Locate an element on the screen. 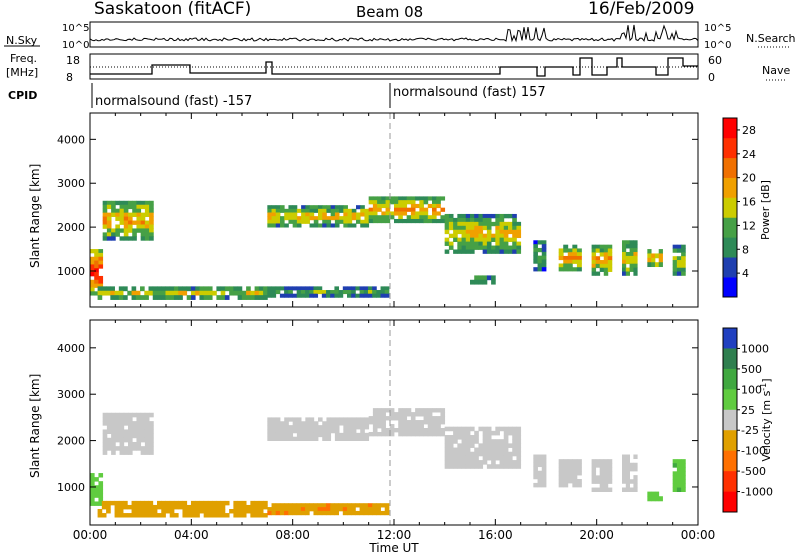  nave-tick-top: 60 is located at coordinates (715, 60).